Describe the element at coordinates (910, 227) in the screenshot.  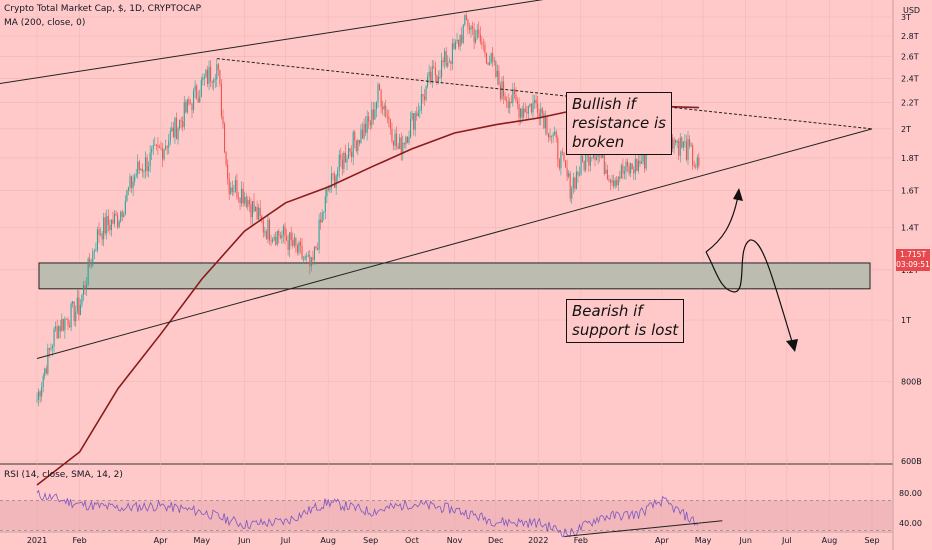
I see `price-tick-label: 1.4T` at that location.